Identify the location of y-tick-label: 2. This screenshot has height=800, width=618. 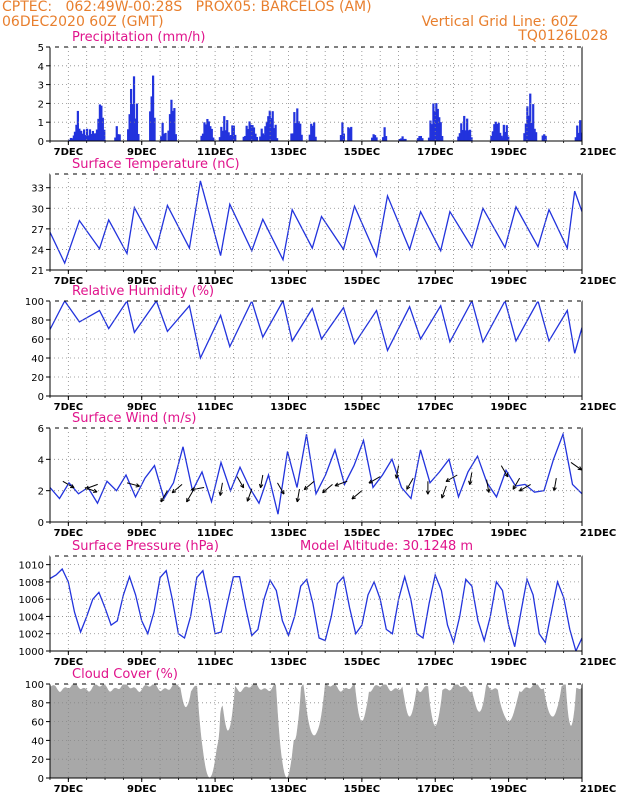
(41, 104).